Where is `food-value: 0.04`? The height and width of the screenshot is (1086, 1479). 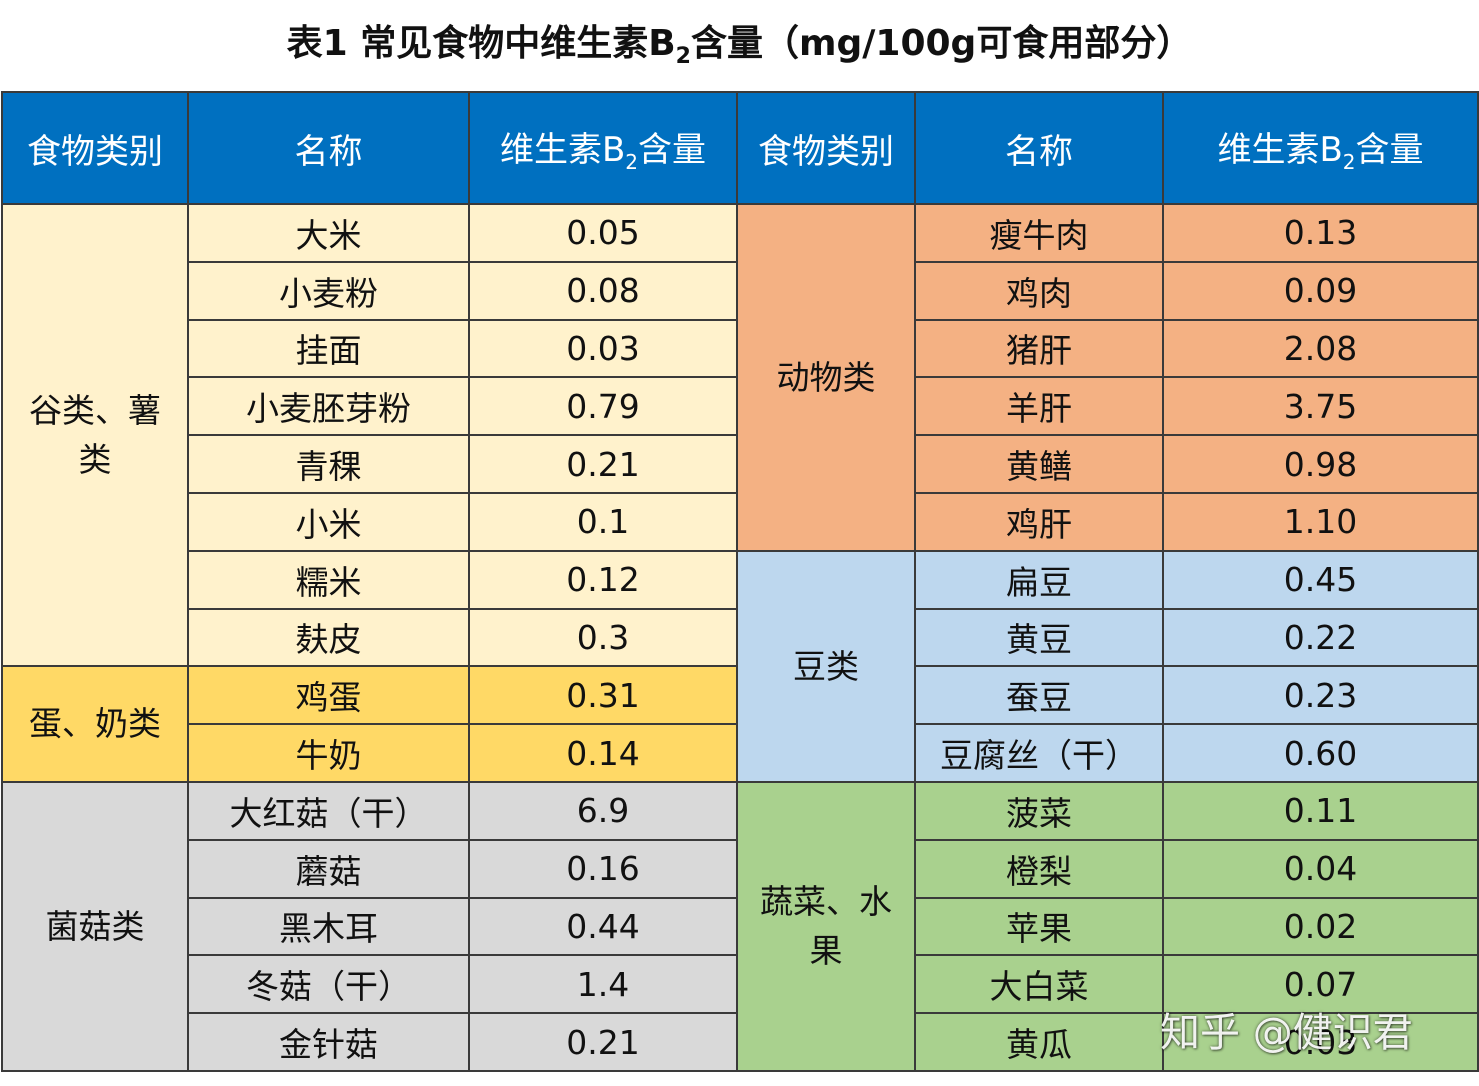
food-value: 0.04 is located at coordinates (1320, 868).